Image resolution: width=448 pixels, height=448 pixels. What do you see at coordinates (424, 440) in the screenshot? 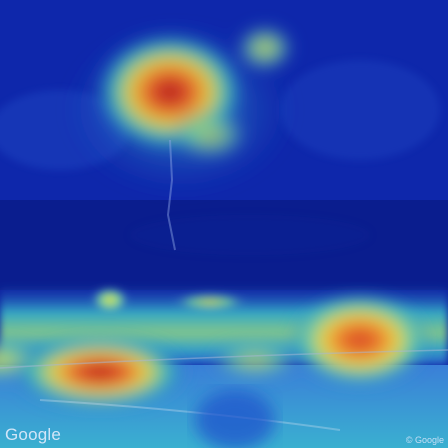
I see `copyright-label: © Google` at bounding box center [424, 440].